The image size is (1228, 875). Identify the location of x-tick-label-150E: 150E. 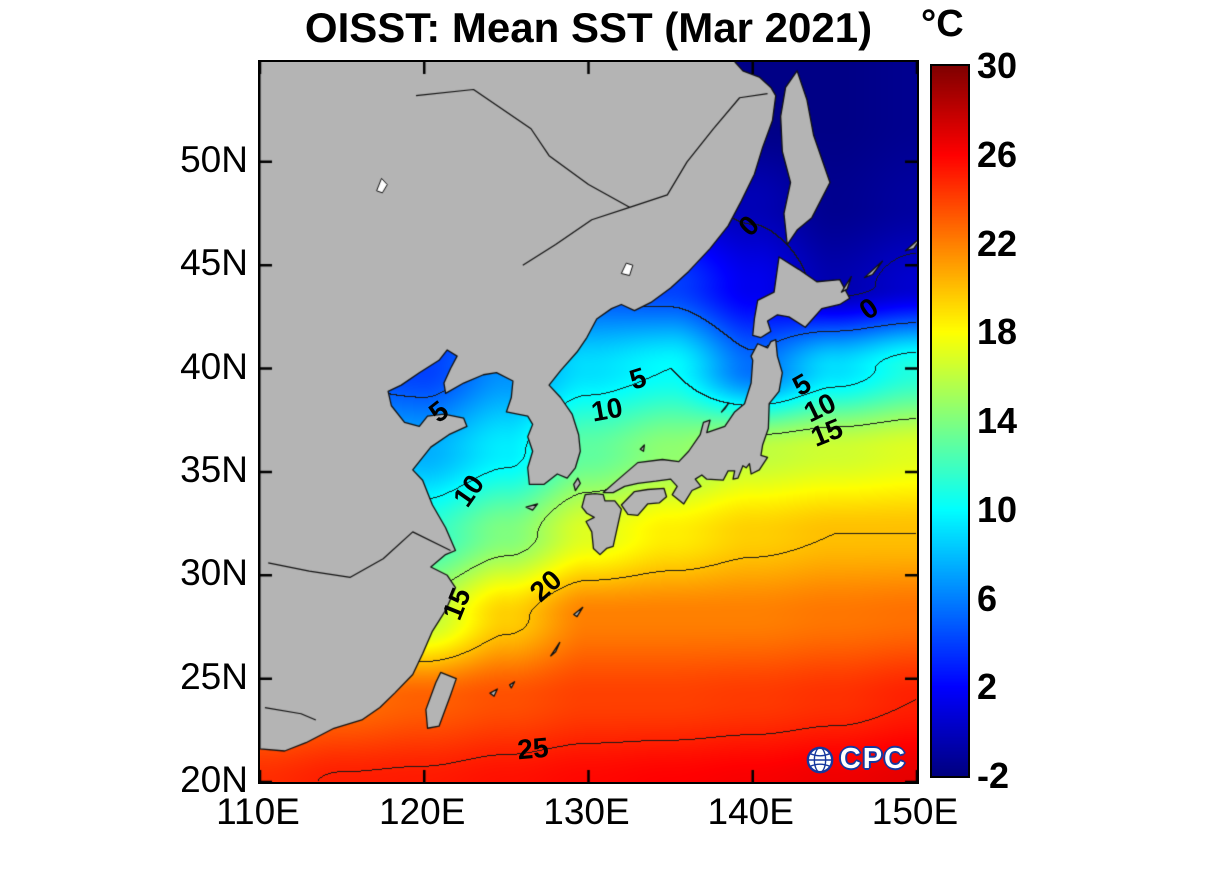
(915, 811).